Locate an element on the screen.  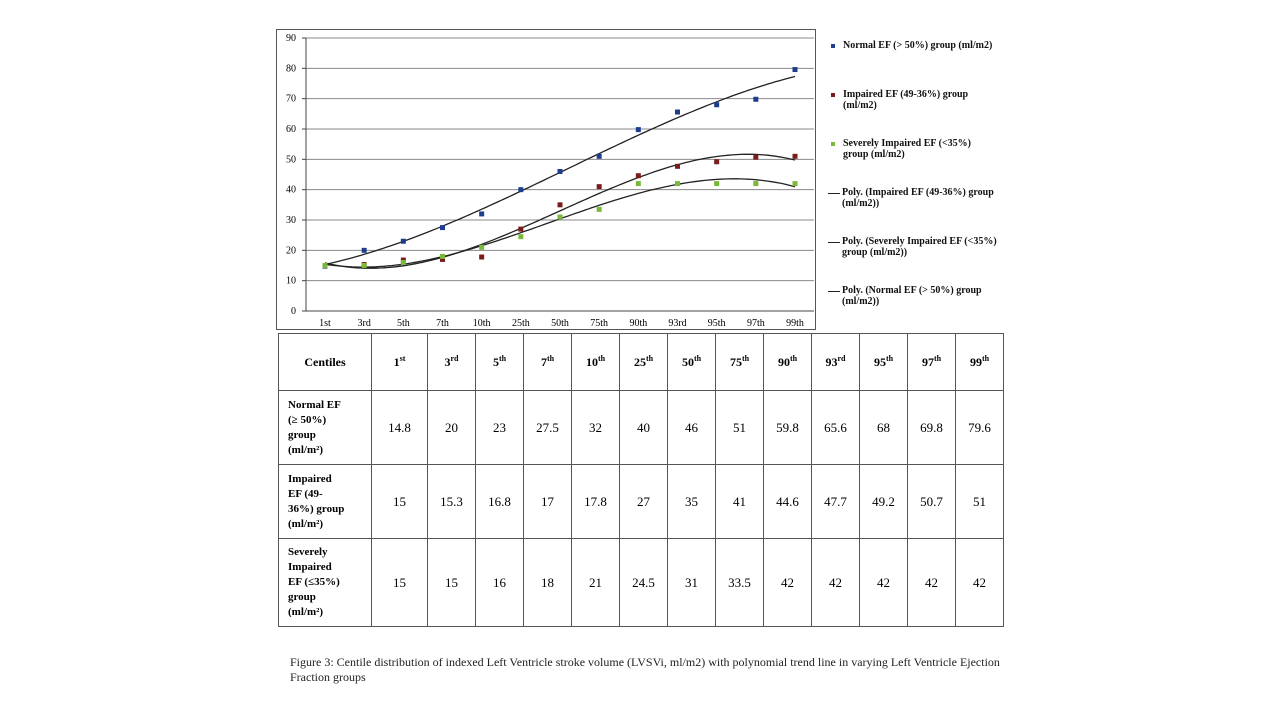
column-header: 10th is located at coordinates (595, 362).